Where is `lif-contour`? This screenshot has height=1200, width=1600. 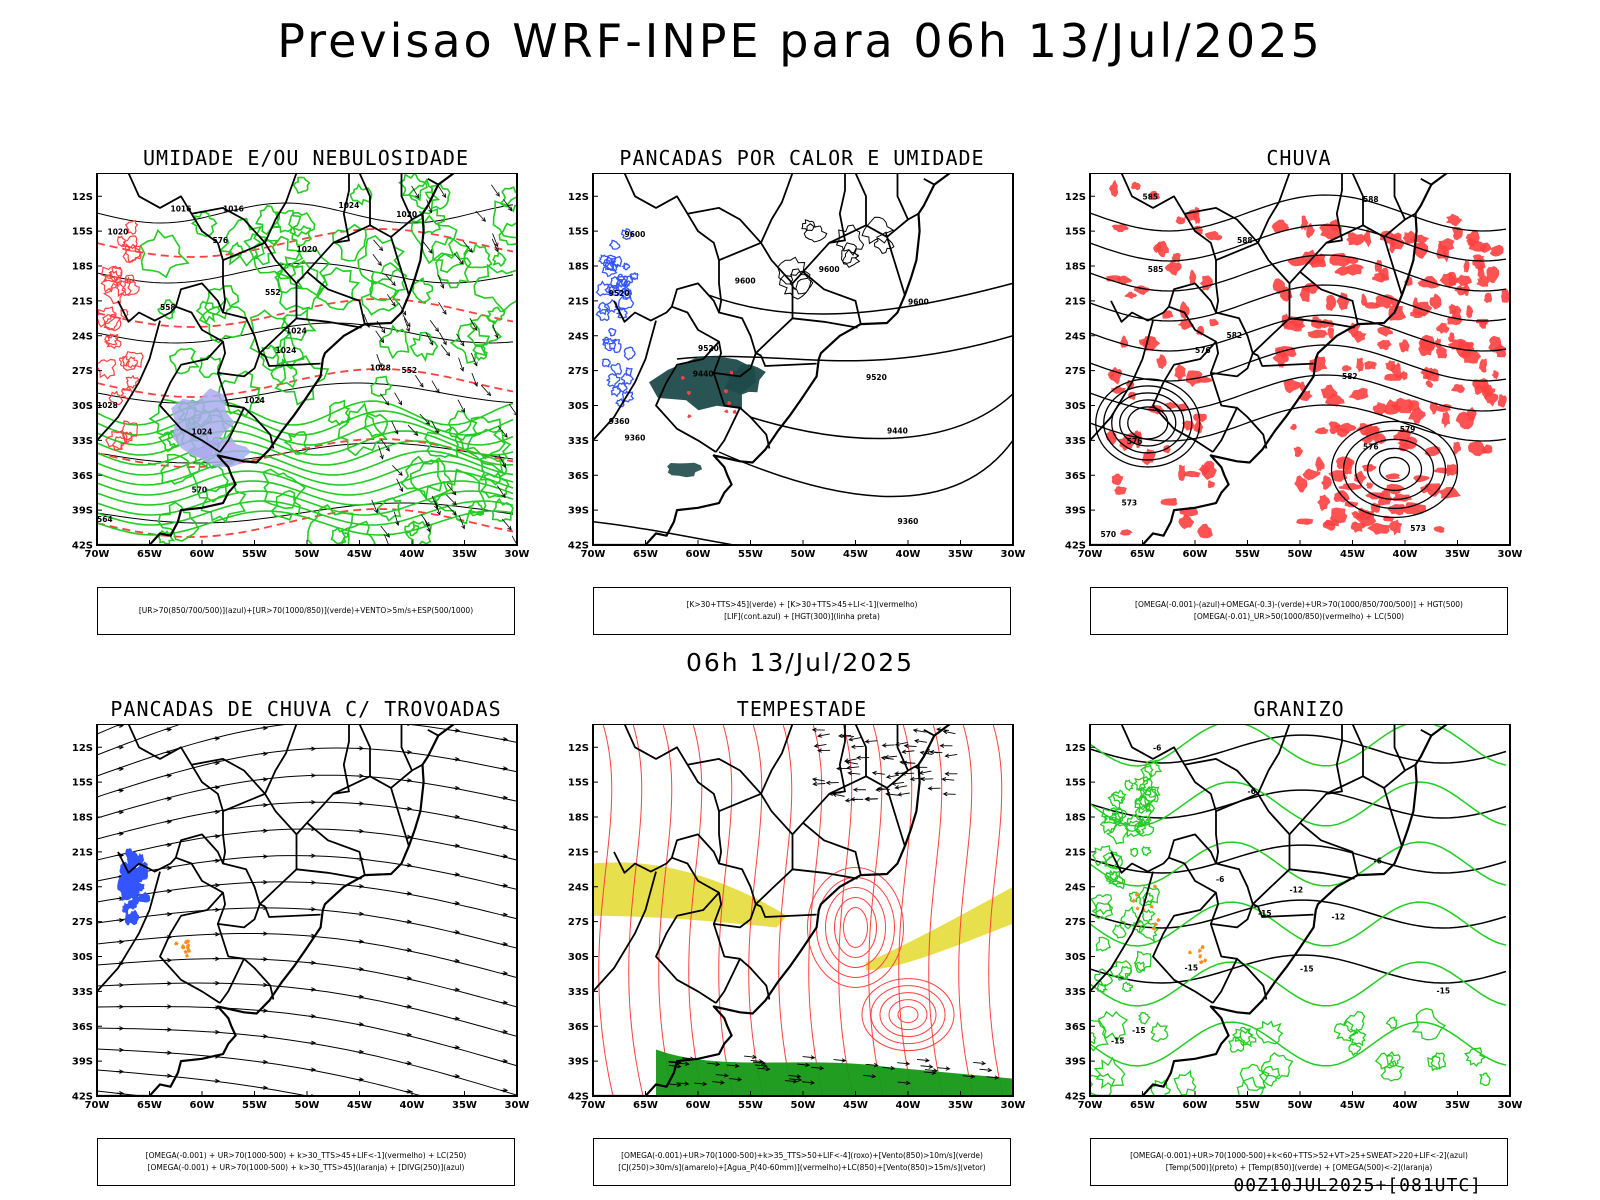
lif-contour is located at coordinates (620, 402).